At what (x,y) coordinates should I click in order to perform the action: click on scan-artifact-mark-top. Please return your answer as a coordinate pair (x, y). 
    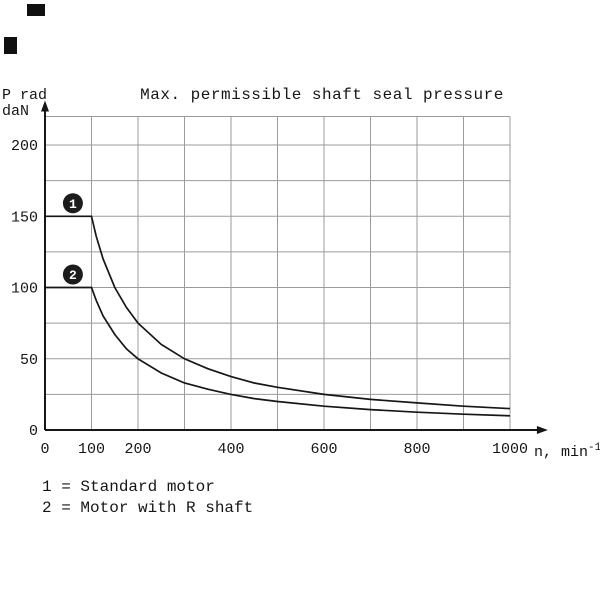
    Looking at the image, I should click on (36, 10).